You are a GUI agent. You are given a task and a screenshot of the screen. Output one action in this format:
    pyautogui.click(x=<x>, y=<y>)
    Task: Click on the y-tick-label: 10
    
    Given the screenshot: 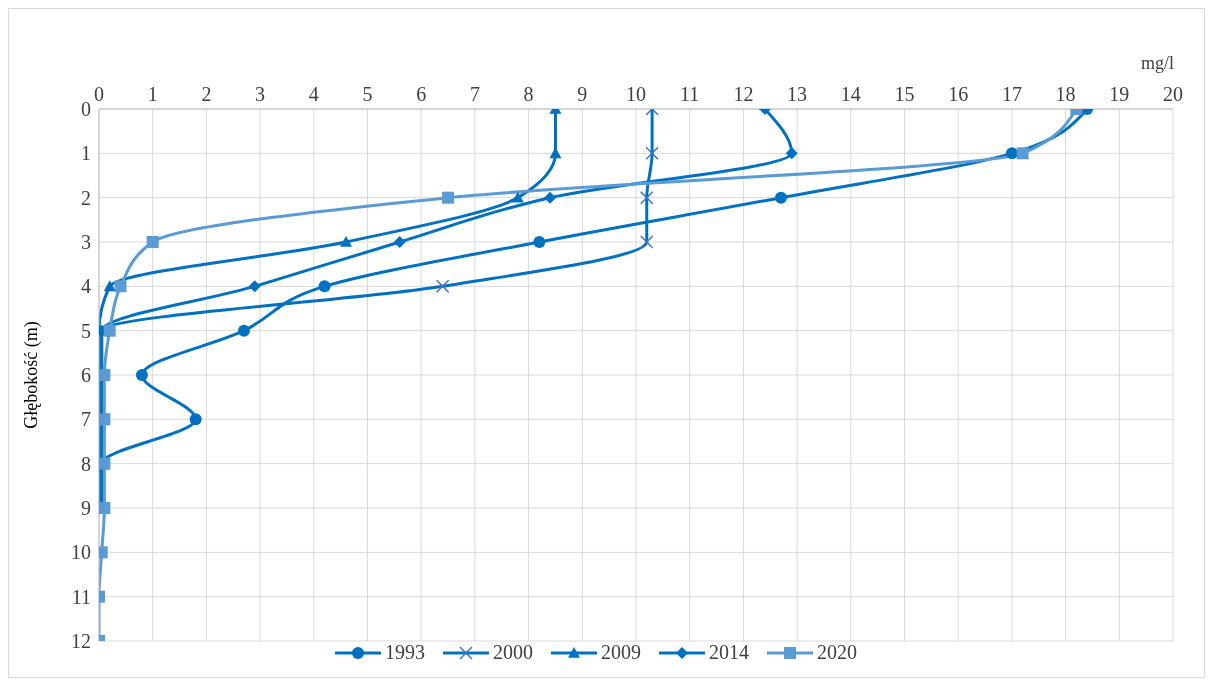 What is the action you would take?
    pyautogui.click(x=81, y=552)
    